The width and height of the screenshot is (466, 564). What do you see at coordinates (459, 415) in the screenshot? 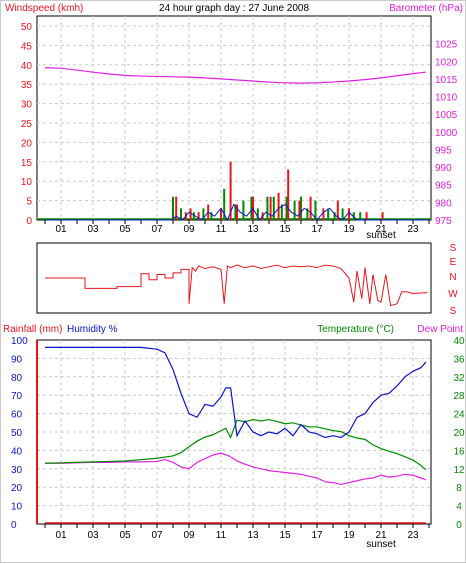
I see `y-right-tick-label: 24` at bounding box center [459, 415].